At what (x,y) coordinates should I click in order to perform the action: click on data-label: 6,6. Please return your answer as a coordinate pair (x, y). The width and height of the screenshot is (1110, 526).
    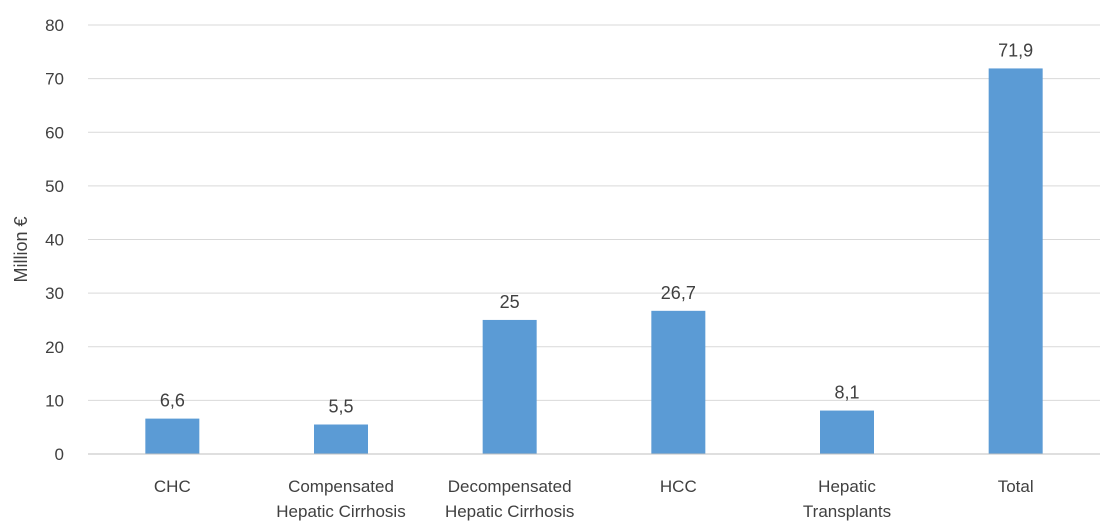
    Looking at the image, I should click on (172, 401).